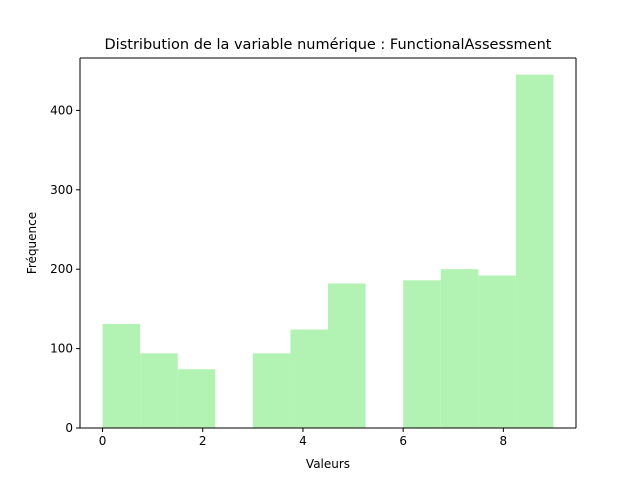  What do you see at coordinates (61, 190) in the screenshot?
I see `y-tick-label: 300` at bounding box center [61, 190].